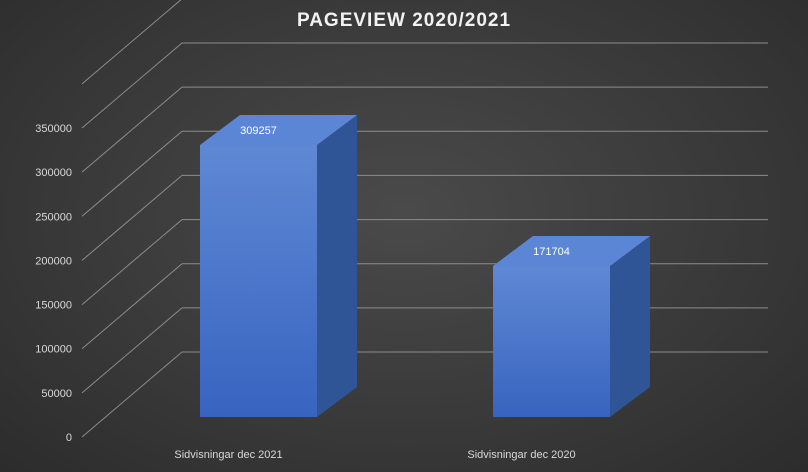  What do you see at coordinates (53, 261) in the screenshot?
I see `y-tick-label: 200000` at bounding box center [53, 261].